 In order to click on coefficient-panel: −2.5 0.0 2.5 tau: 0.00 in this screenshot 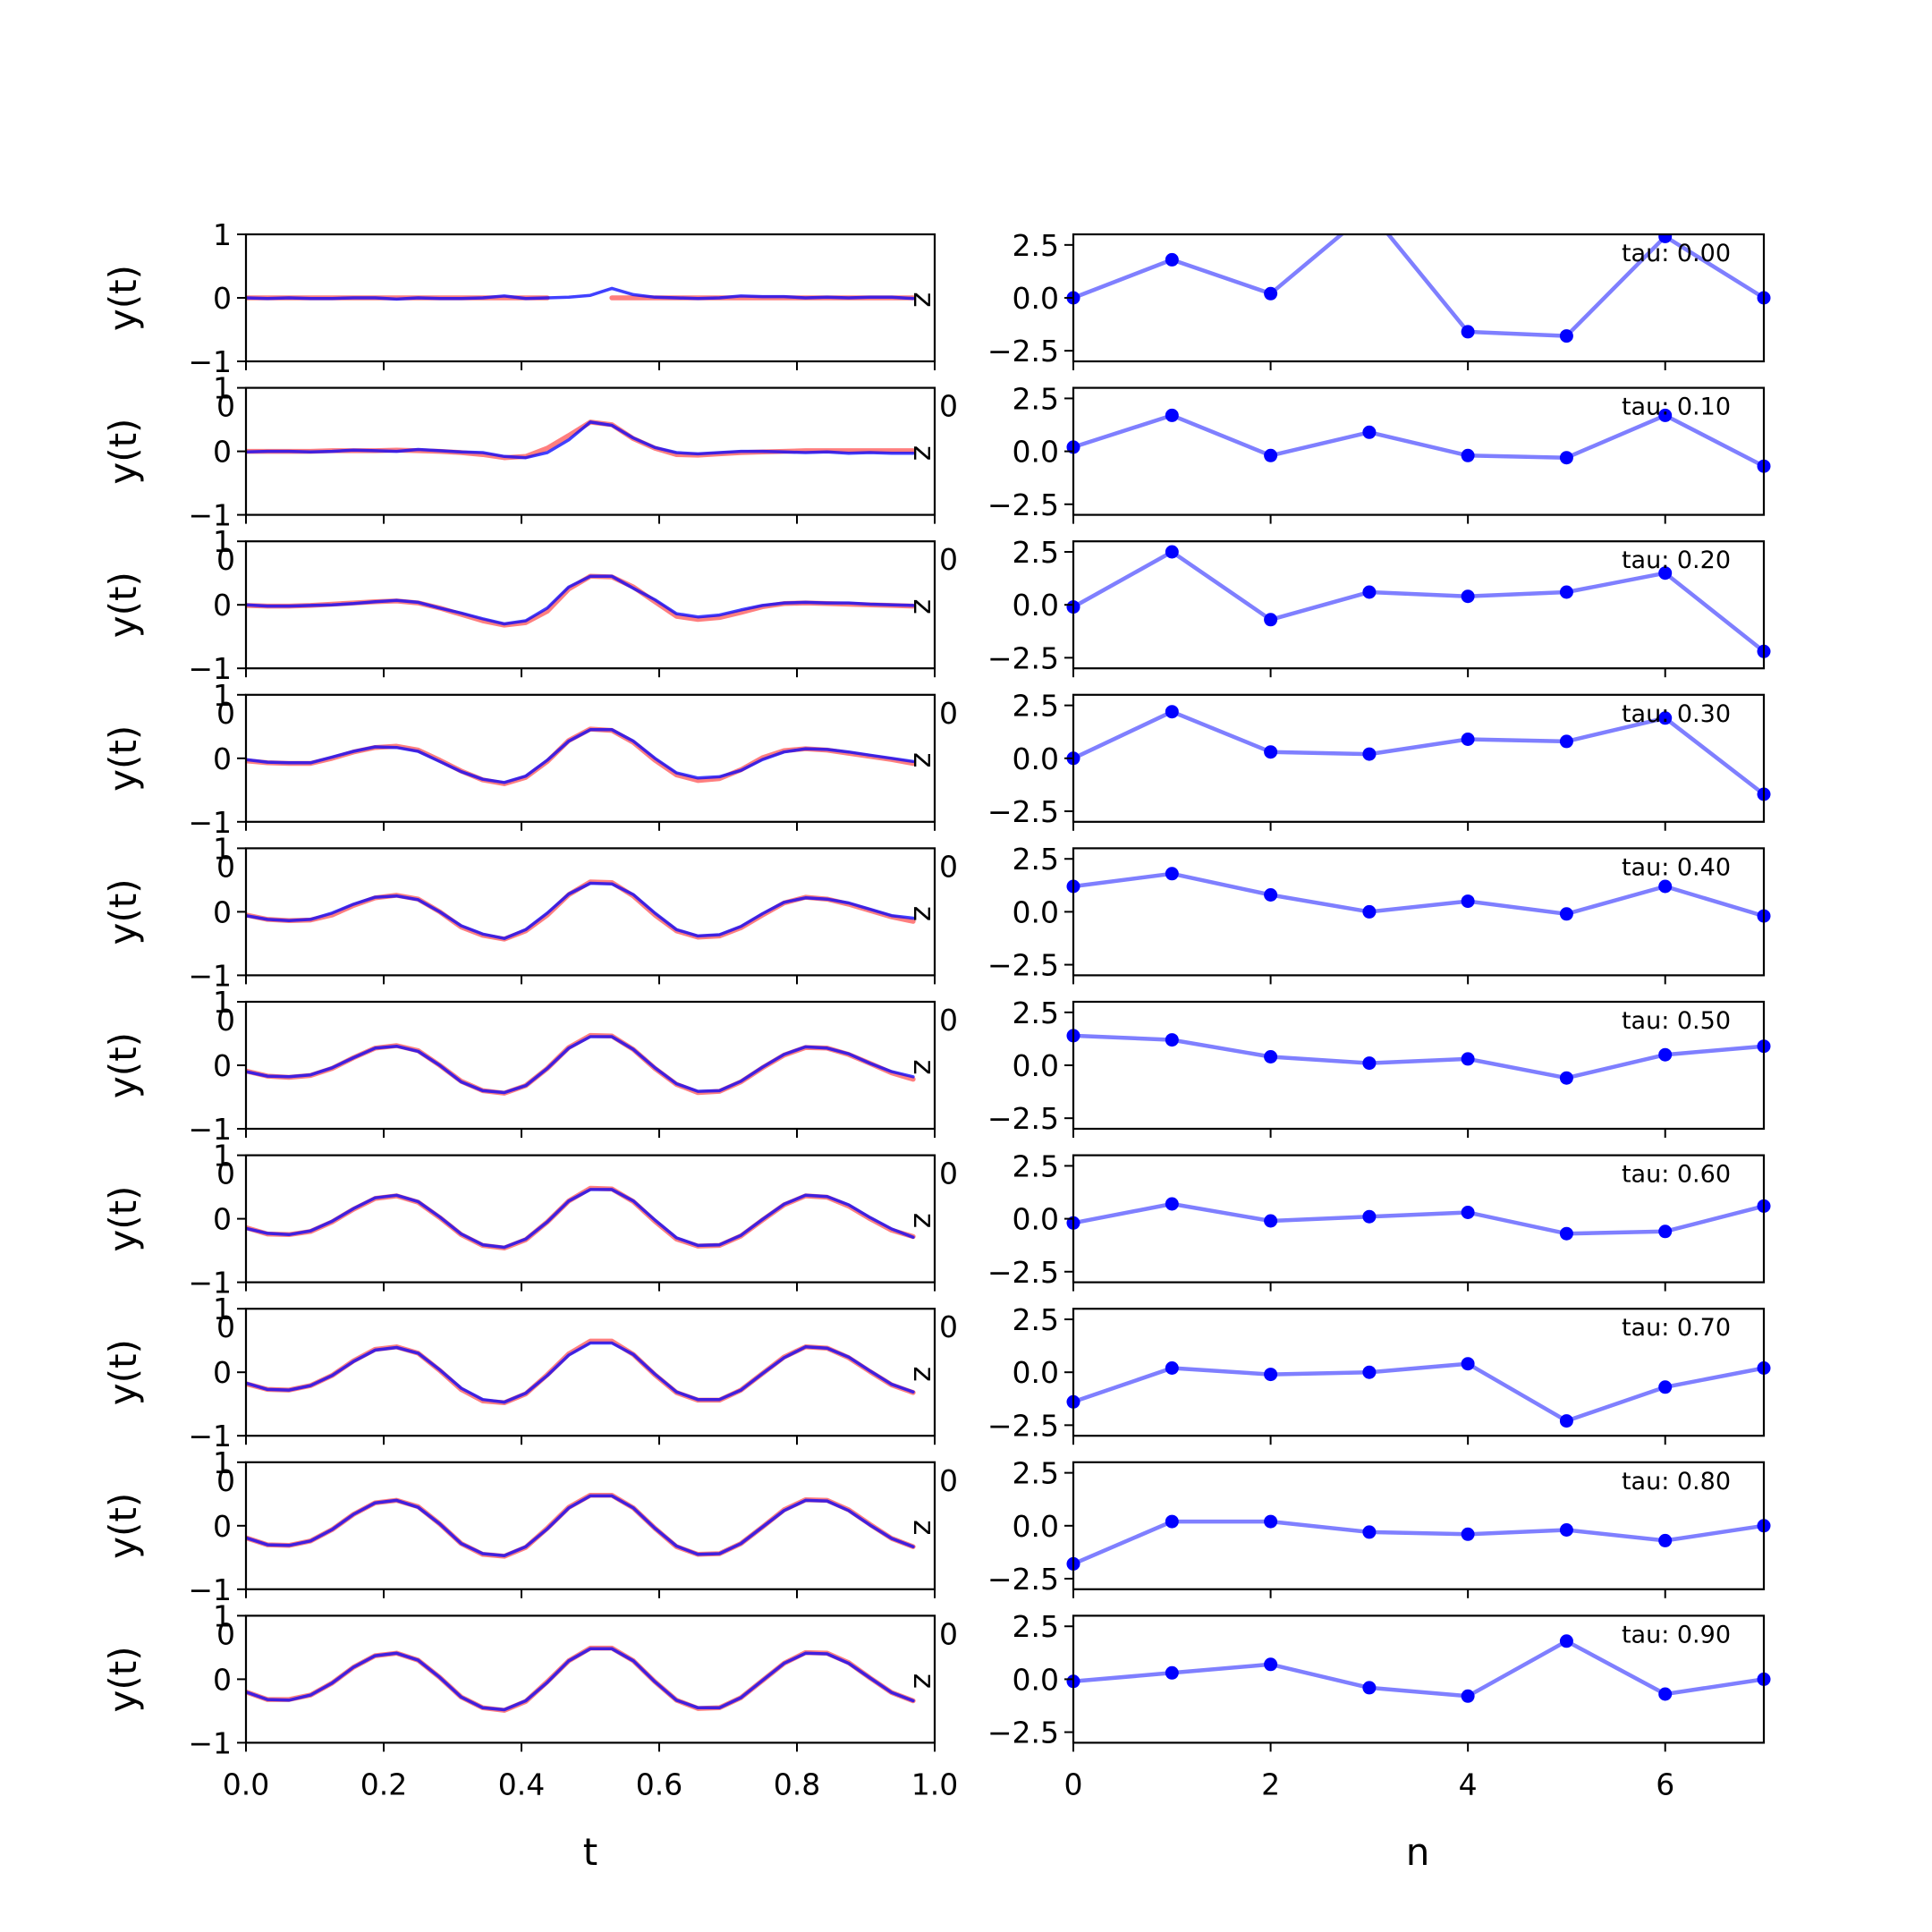, I will do `click(1379, 299)`.